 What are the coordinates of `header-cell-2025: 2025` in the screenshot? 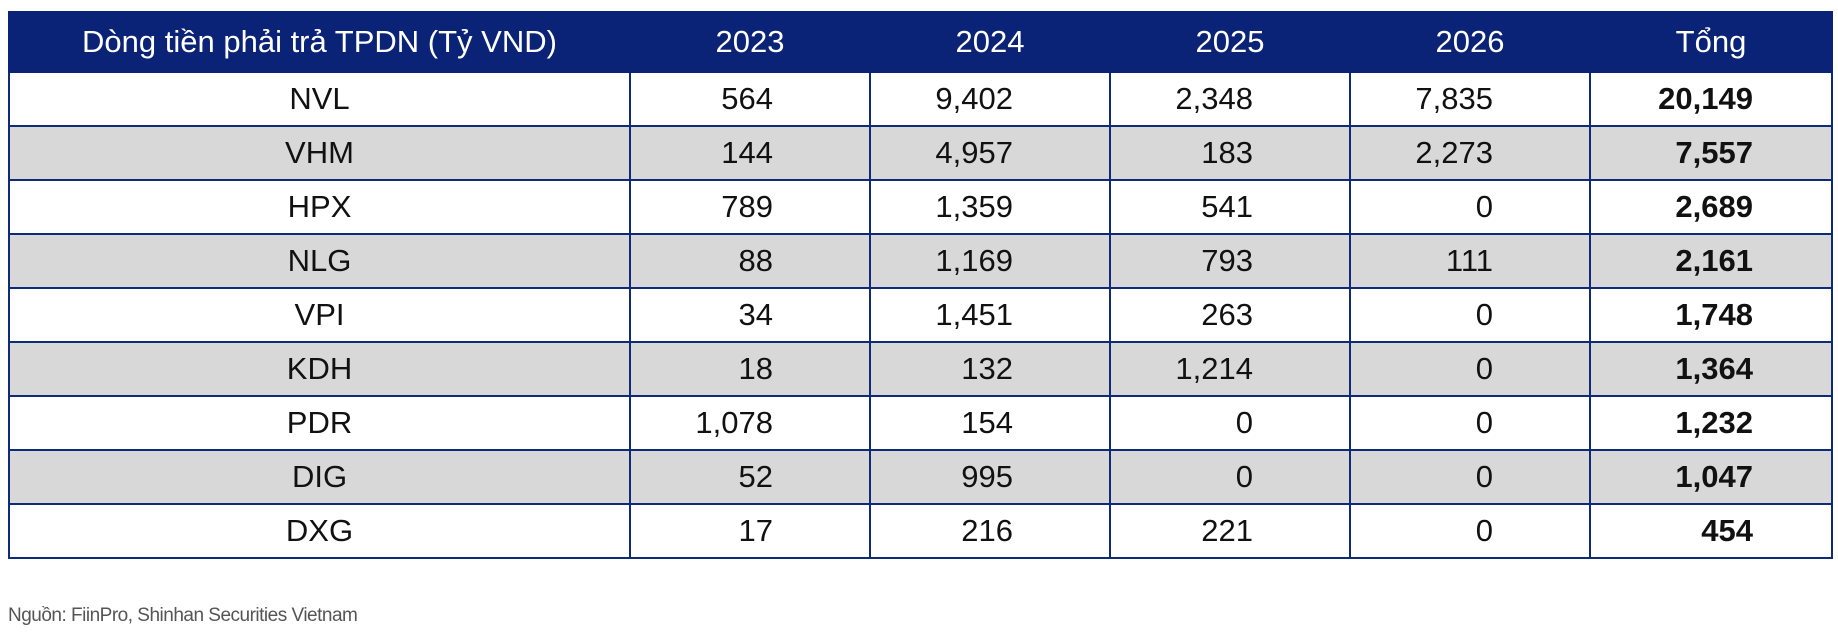 It's located at (1230, 42).